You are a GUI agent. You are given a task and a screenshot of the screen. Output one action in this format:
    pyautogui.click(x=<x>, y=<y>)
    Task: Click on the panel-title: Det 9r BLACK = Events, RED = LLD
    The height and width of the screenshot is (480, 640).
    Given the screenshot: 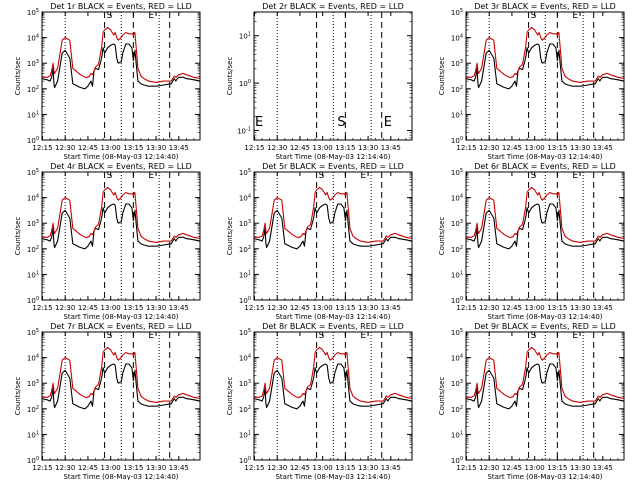 What is the action you would take?
    pyautogui.click(x=545, y=326)
    